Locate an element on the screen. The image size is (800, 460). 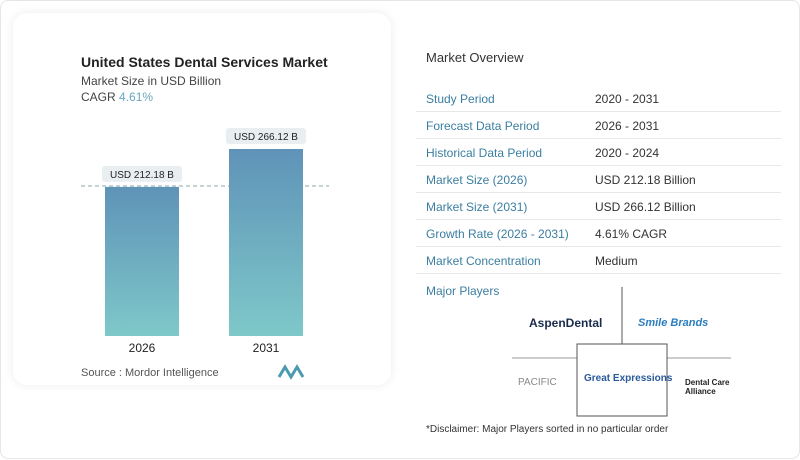
row-label: Market Concentration is located at coordinates (483, 261).